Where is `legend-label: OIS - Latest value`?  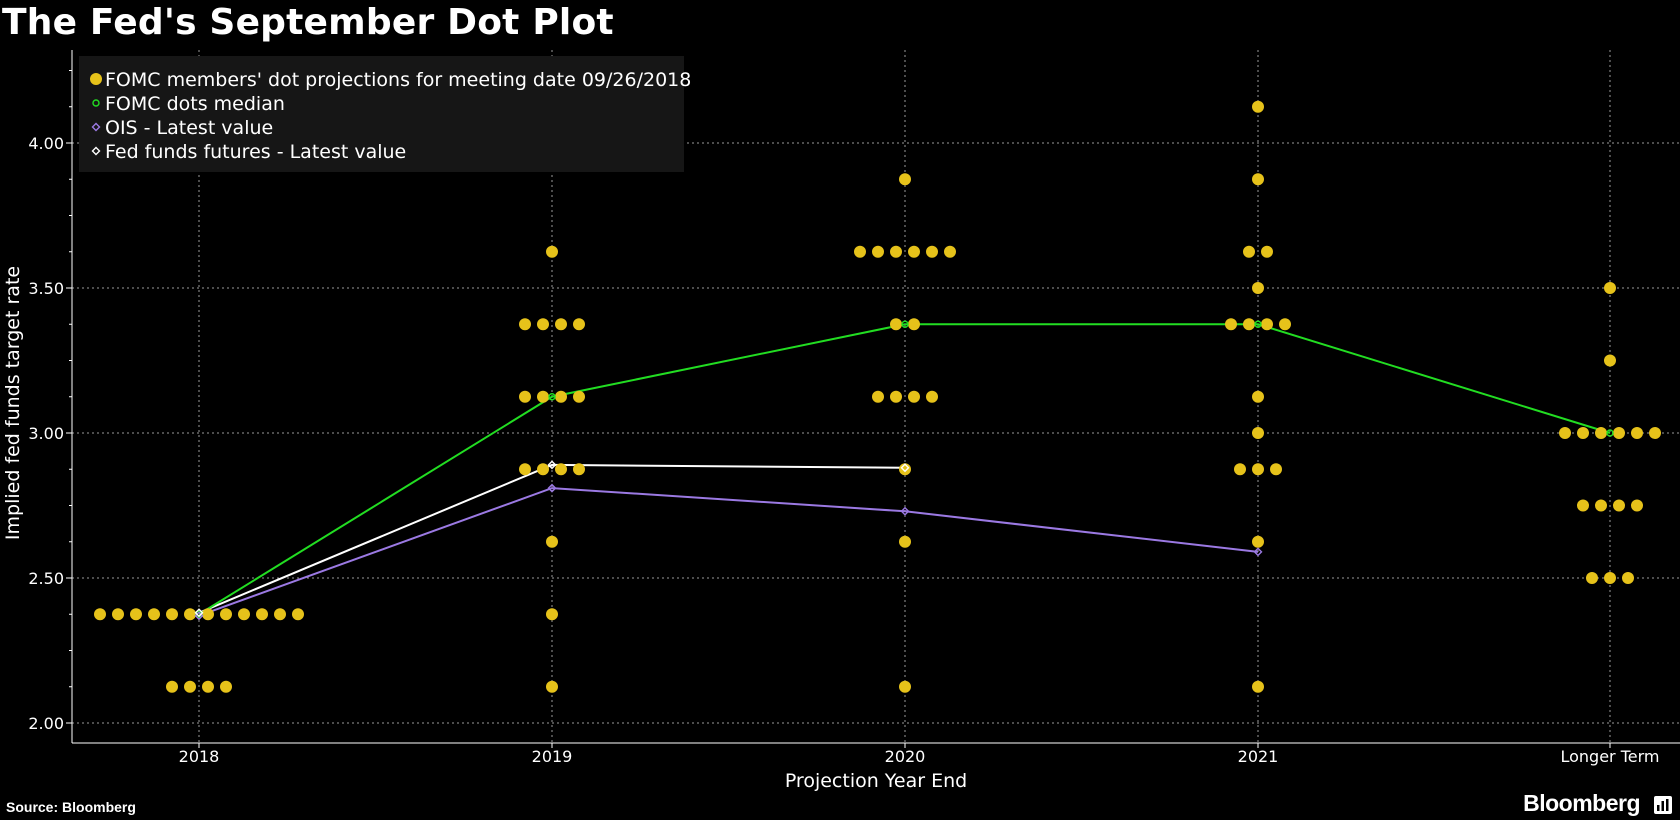
legend-label: OIS - Latest value is located at coordinates (189, 128).